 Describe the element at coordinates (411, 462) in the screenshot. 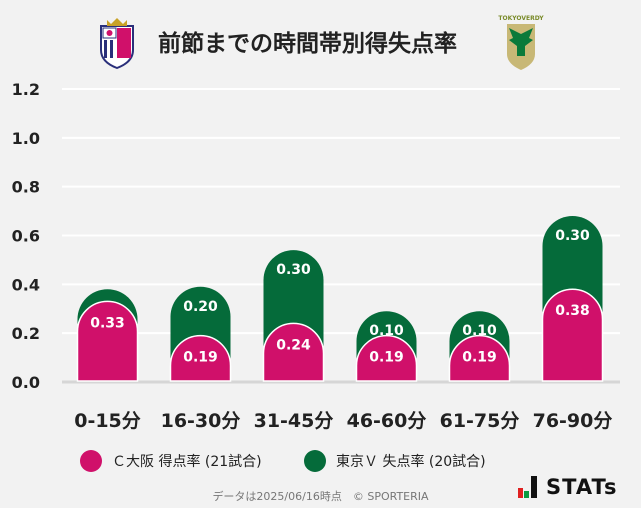

I see `legend-label-away: 東京Ｖ 失点率 (20試合)` at that location.